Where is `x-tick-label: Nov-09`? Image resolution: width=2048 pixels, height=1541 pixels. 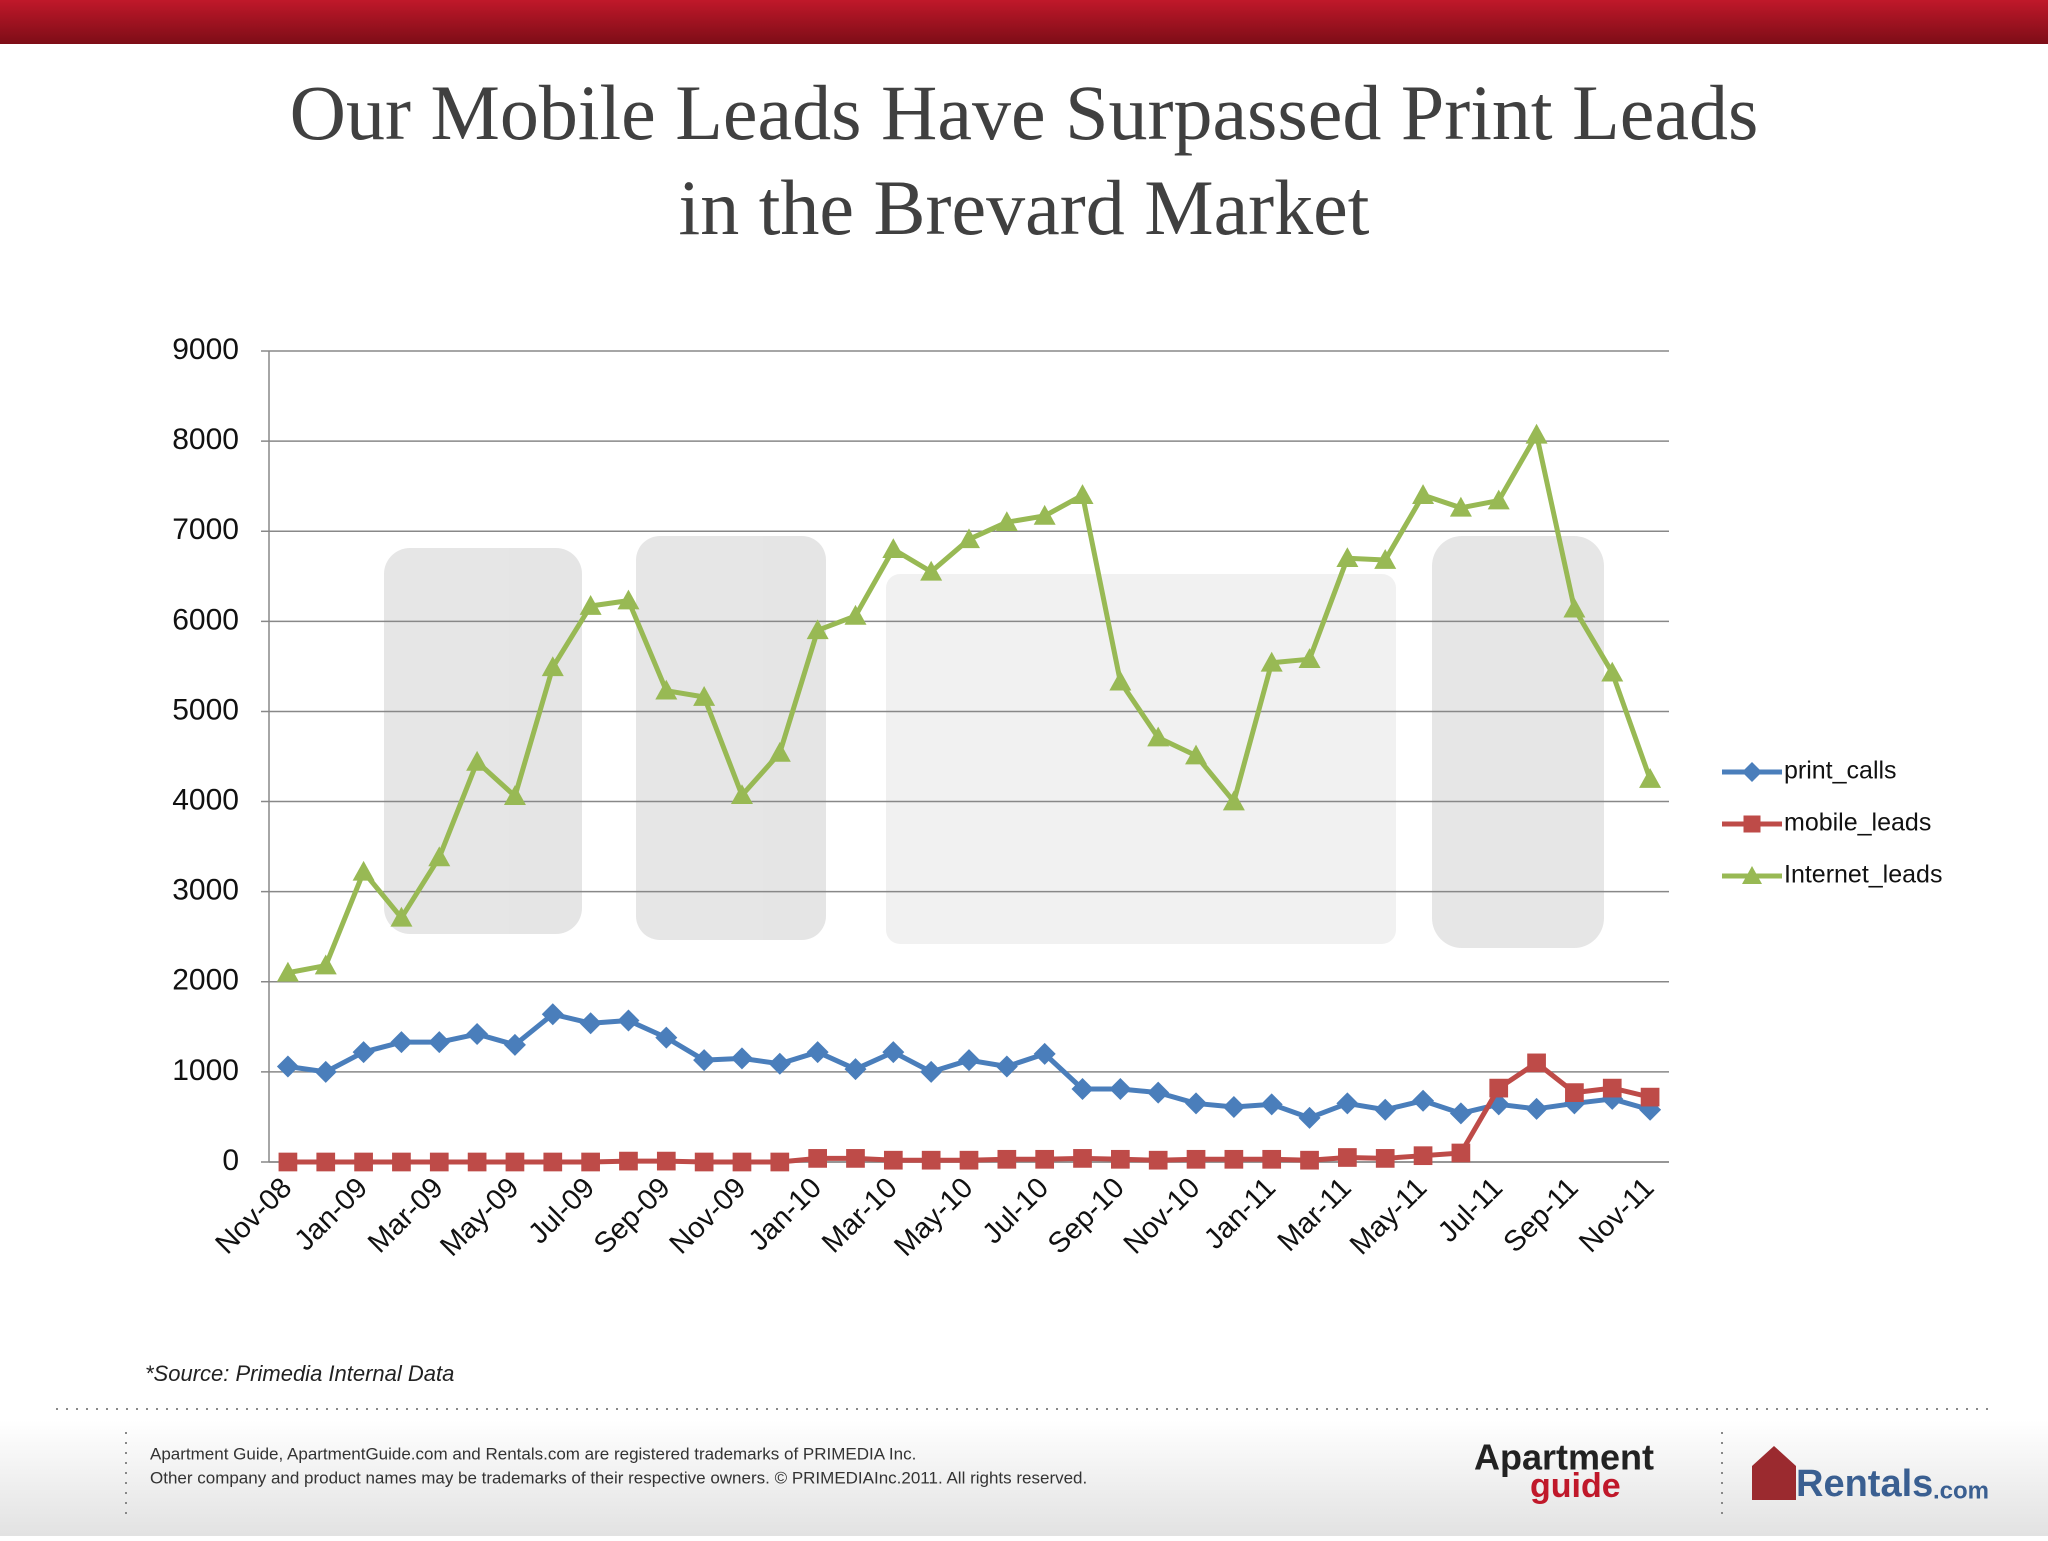
x-tick-label: Nov-09 is located at coordinates (708, 1216).